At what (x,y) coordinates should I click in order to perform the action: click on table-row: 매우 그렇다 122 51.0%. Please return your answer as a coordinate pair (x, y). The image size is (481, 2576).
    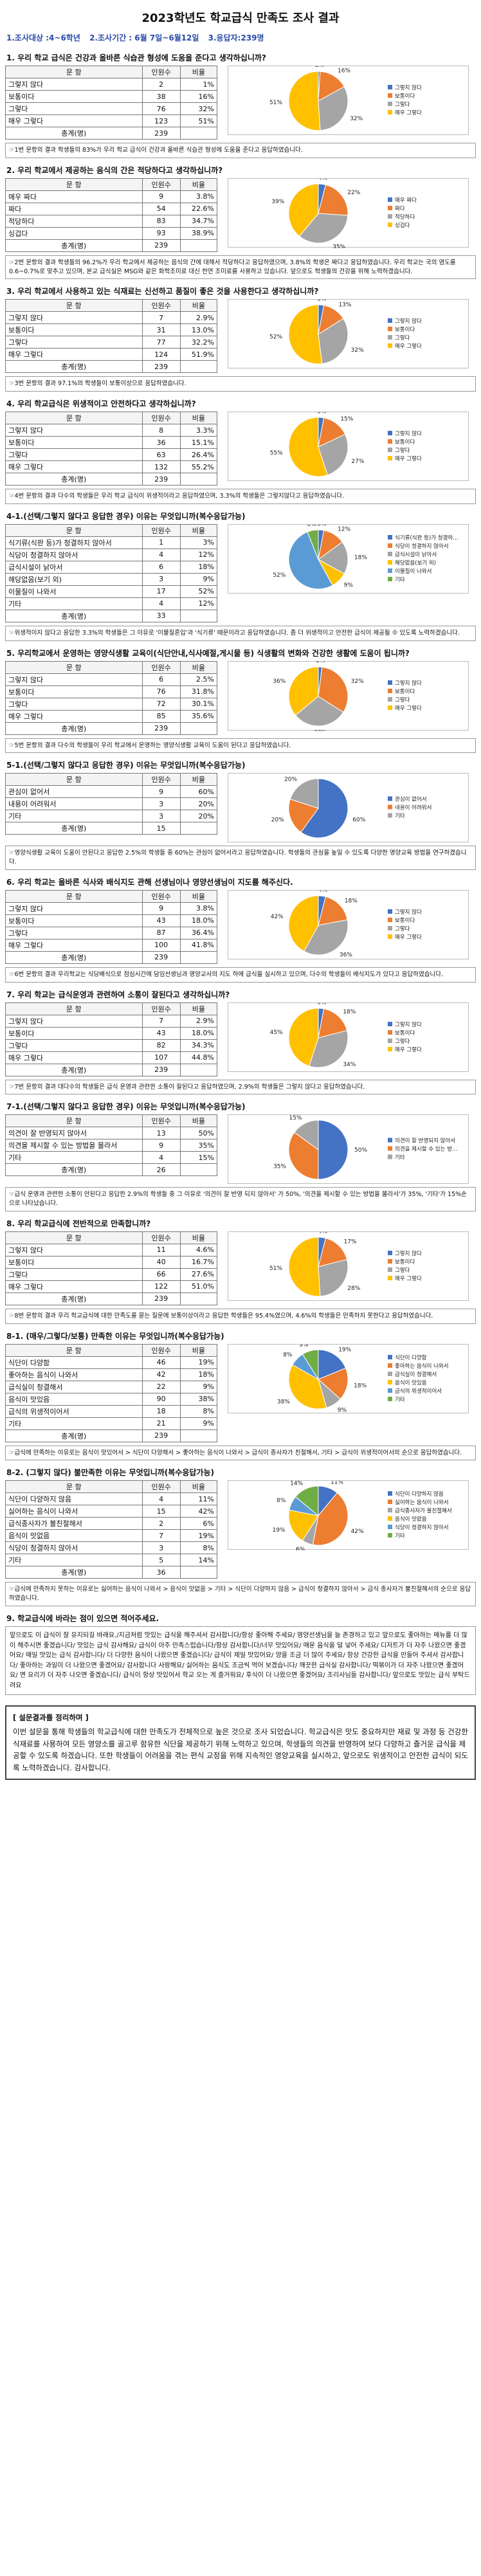
    Looking at the image, I should click on (112, 1286).